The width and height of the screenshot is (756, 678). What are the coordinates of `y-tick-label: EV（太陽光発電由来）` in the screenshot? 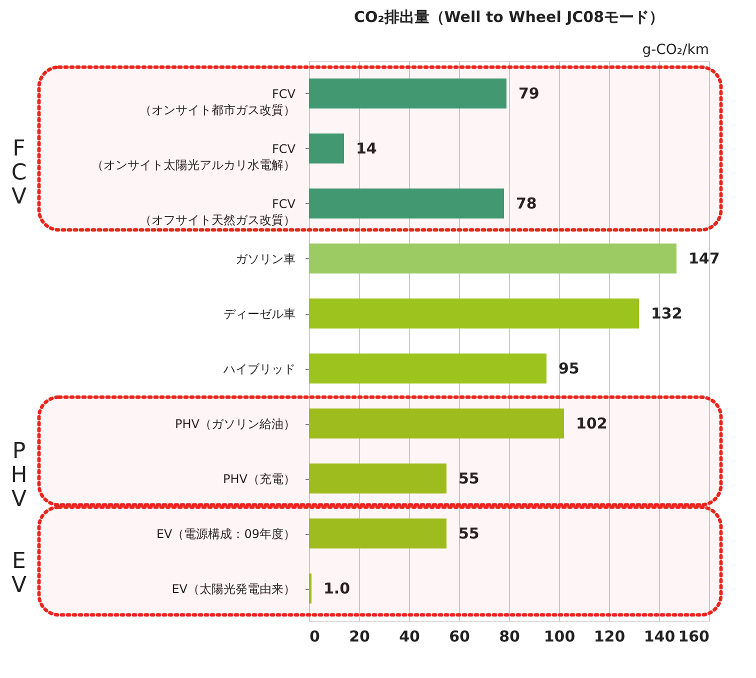 It's located at (234, 589).